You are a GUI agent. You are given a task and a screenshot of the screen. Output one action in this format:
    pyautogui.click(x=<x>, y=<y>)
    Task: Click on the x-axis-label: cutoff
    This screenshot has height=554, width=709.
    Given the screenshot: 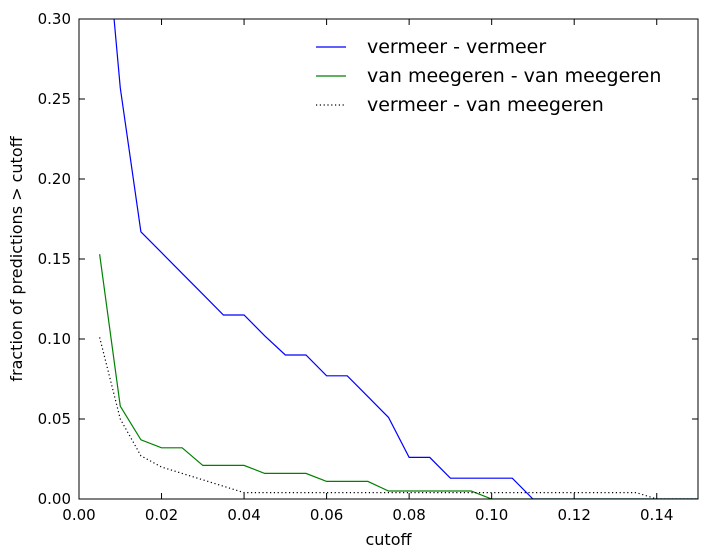 What is the action you would take?
    pyautogui.click(x=388, y=539)
    